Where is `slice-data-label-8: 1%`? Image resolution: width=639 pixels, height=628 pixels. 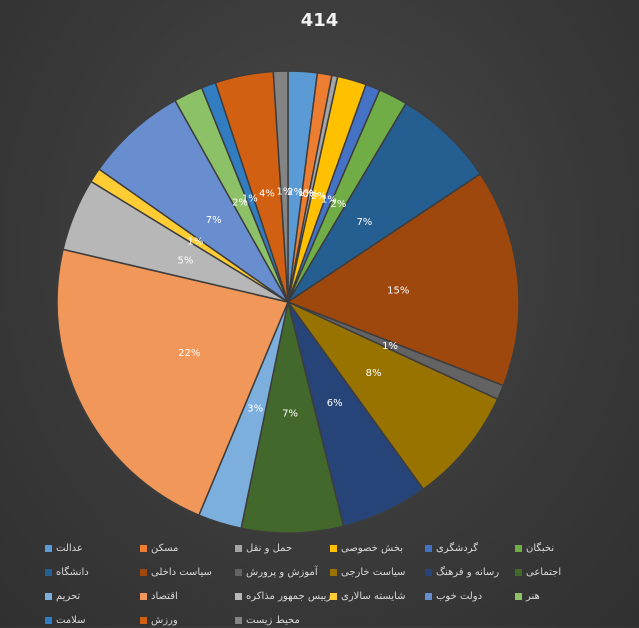
slice-data-label-8: 1% is located at coordinates (390, 346).